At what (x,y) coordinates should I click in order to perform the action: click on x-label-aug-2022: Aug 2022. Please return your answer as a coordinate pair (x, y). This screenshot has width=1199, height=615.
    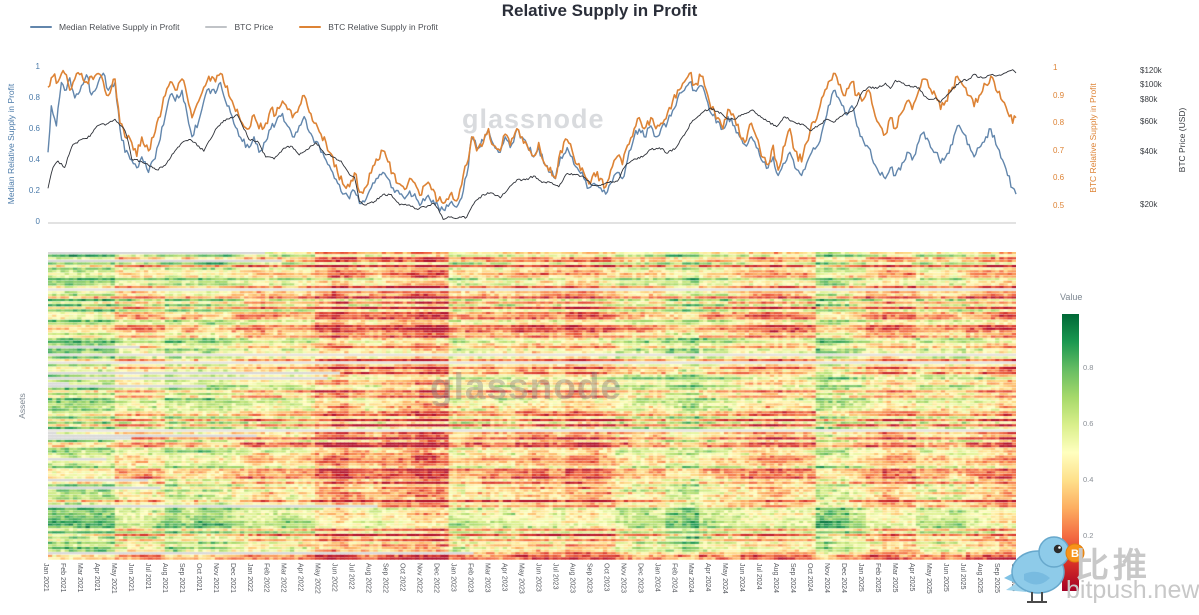
    Looking at the image, I should click on (368, 578).